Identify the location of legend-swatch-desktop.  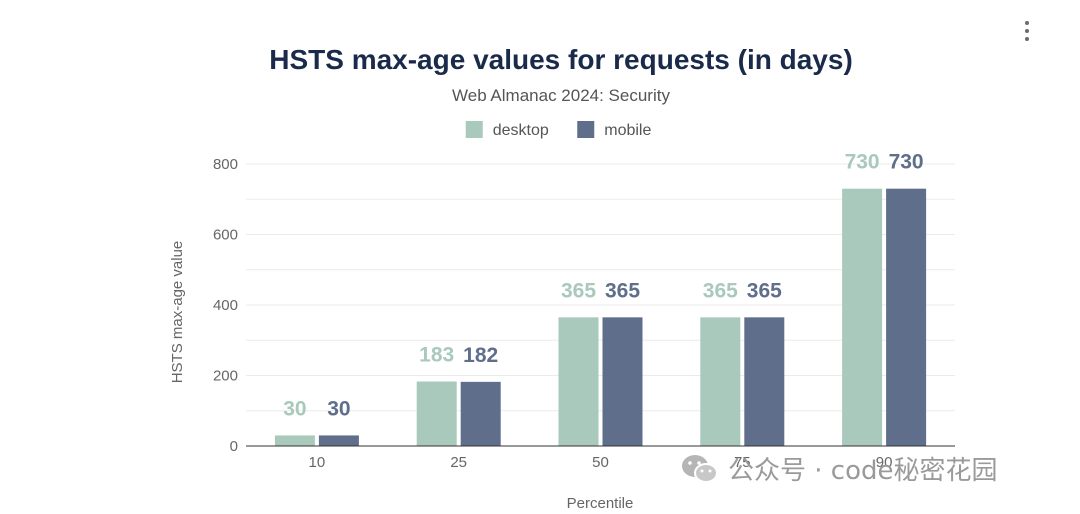
(474, 129).